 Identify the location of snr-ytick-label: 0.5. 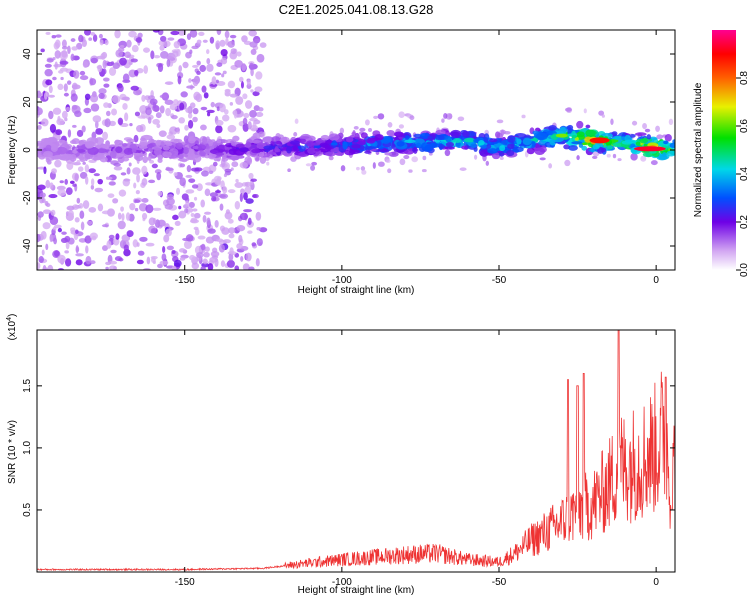
(27, 510).